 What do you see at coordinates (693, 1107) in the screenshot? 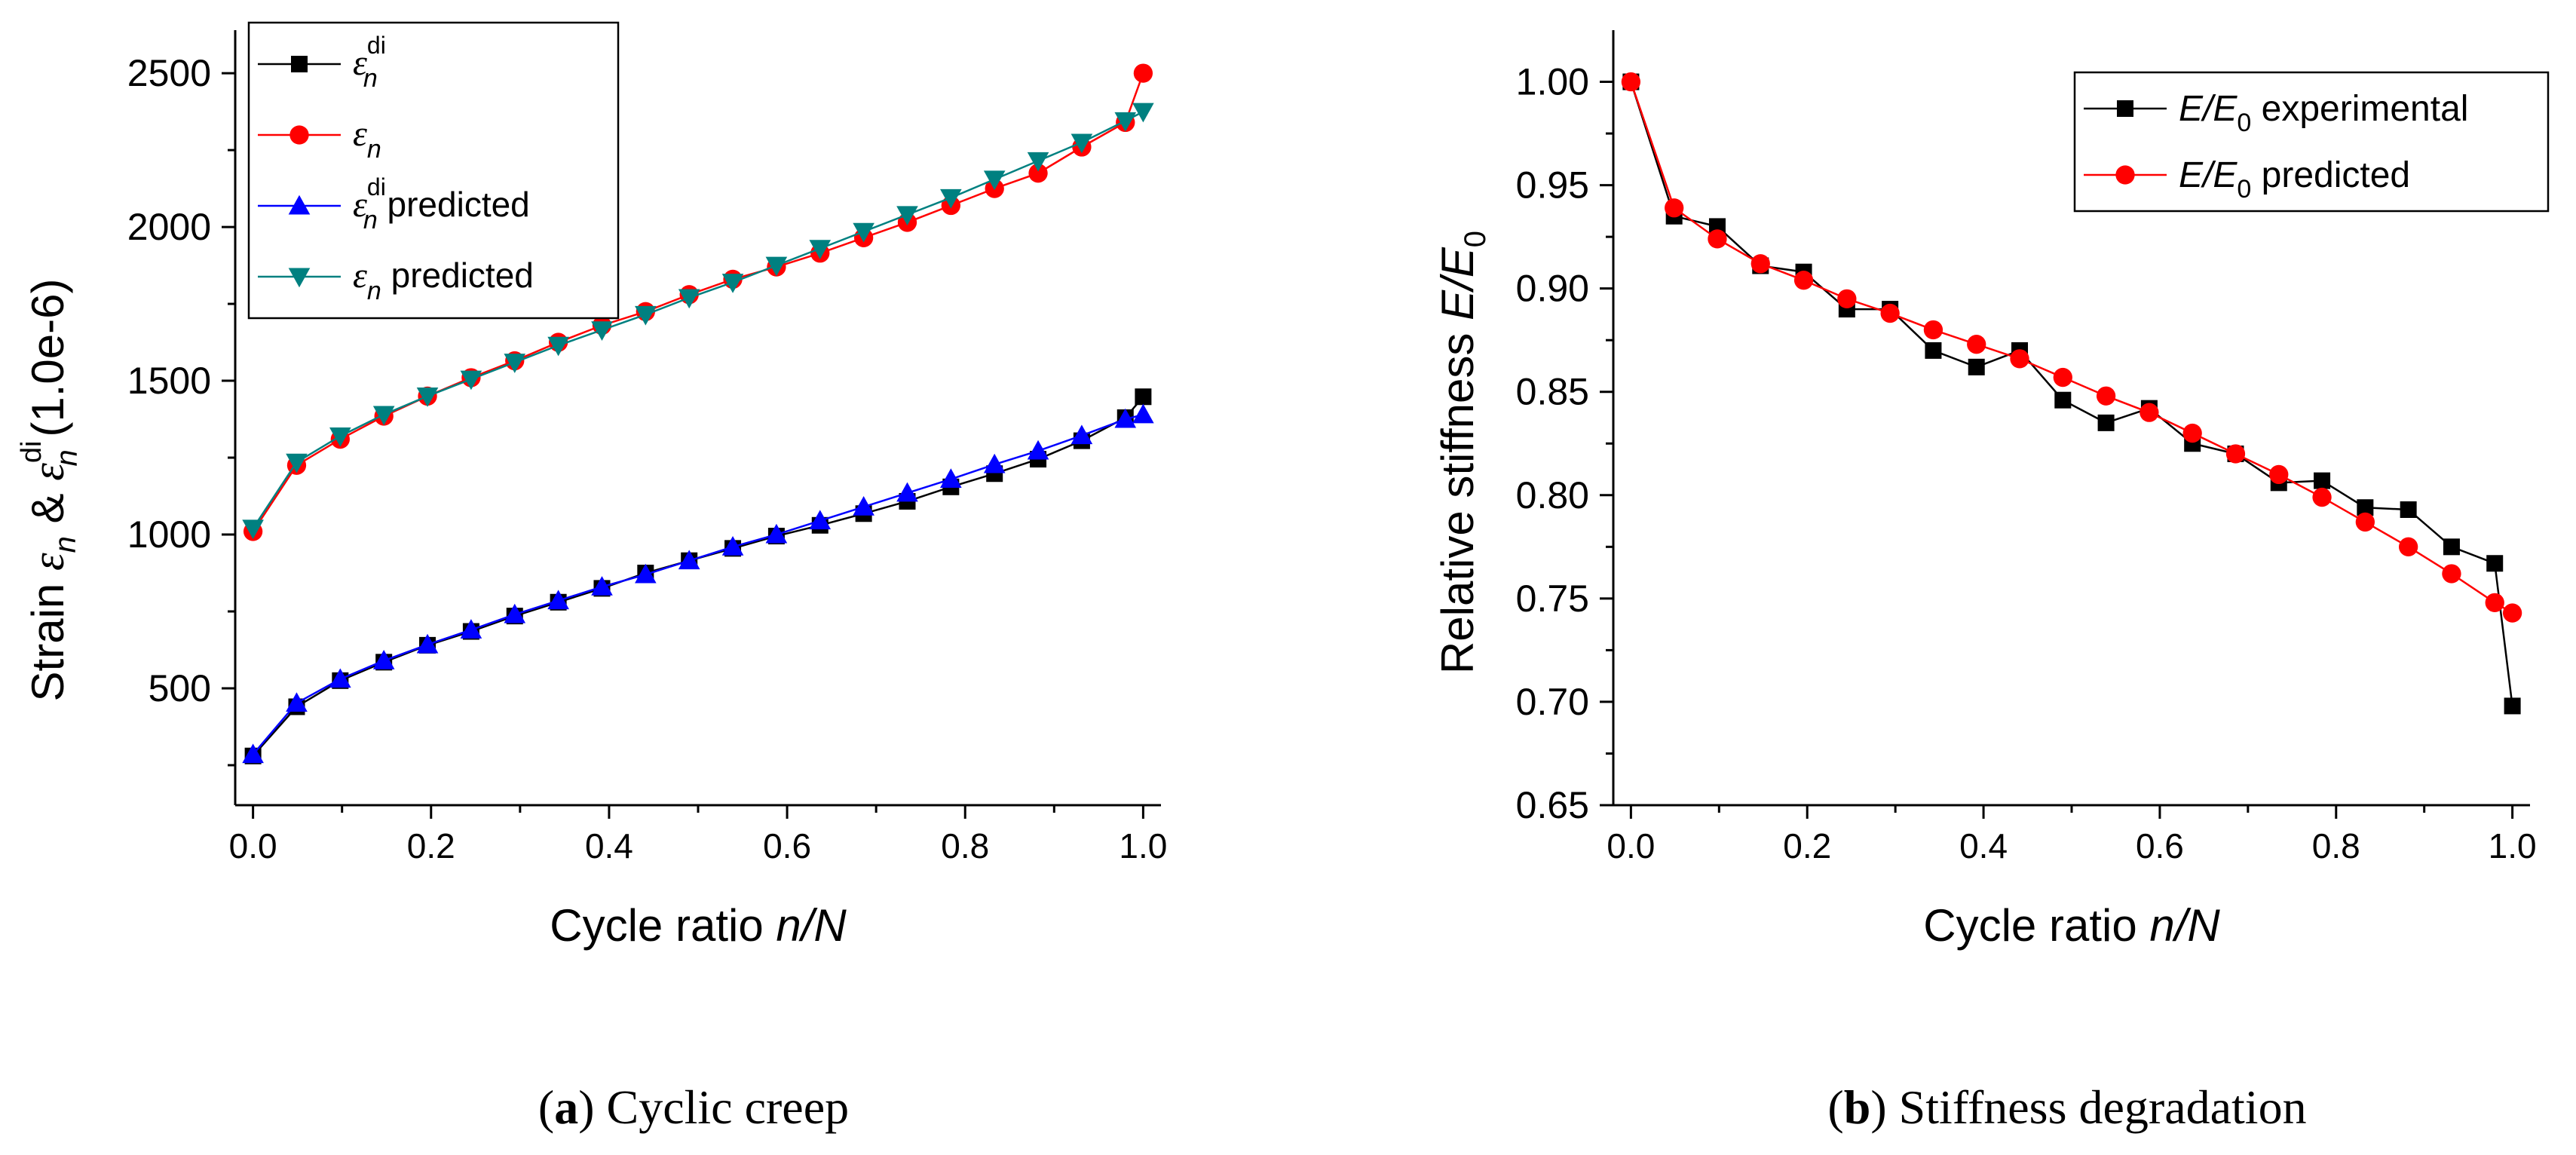
I see `caption-a: (a) Cyclic creep` at bounding box center [693, 1107].